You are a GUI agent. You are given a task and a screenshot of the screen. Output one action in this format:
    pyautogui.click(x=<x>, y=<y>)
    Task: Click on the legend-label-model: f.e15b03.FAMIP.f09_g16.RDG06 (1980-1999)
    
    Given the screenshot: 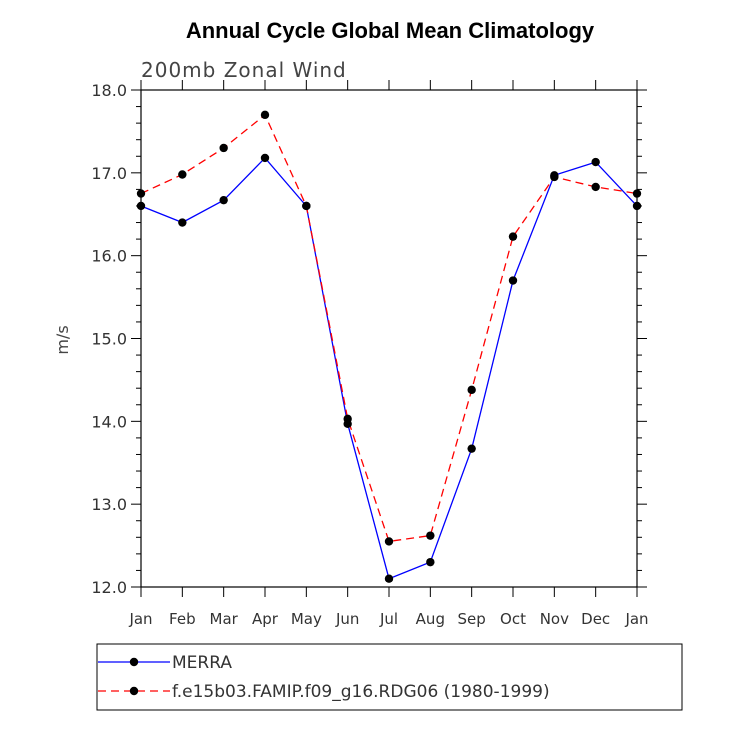 What is the action you would take?
    pyautogui.click(x=361, y=692)
    